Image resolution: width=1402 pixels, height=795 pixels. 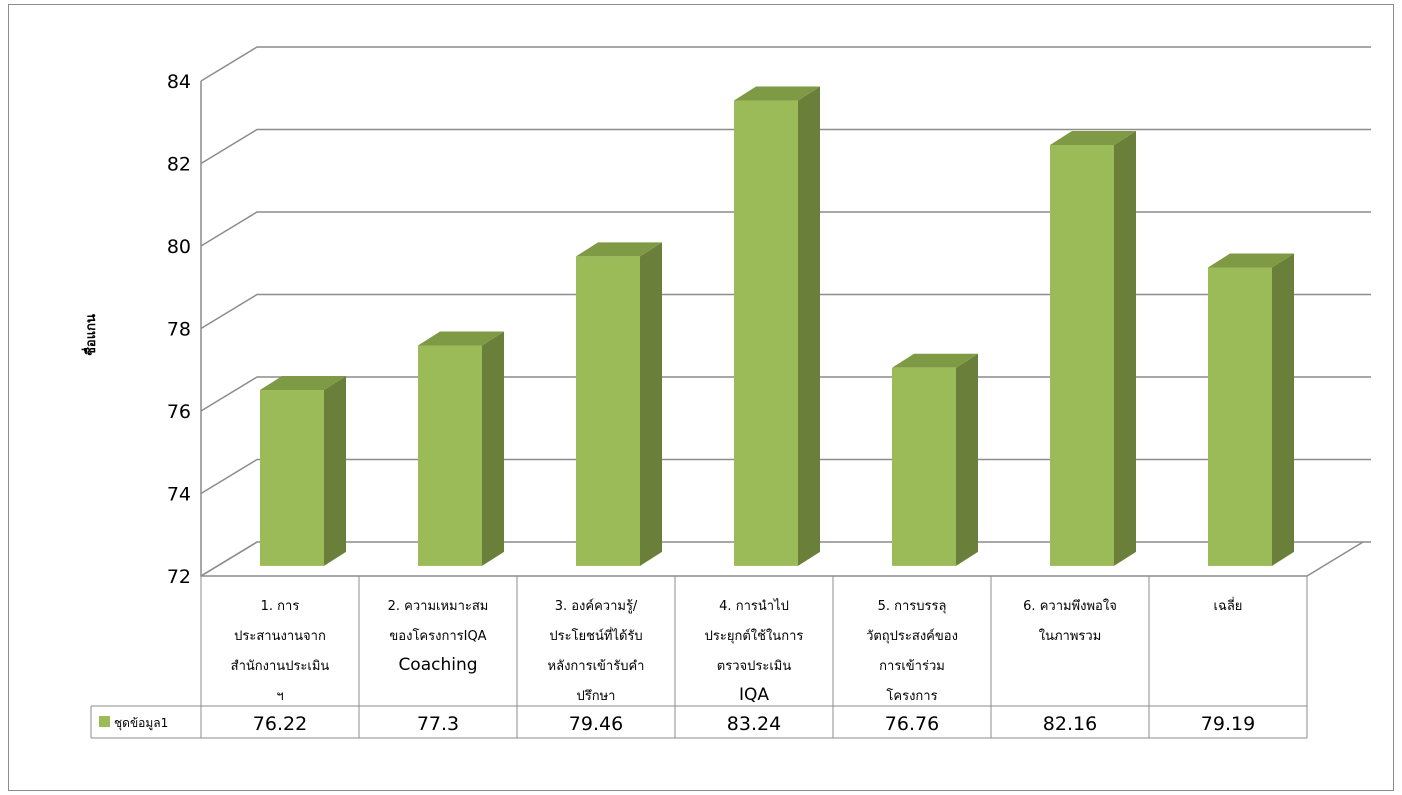 I want to click on category-label-line: เฉลี่ย, so click(x=1228, y=605).